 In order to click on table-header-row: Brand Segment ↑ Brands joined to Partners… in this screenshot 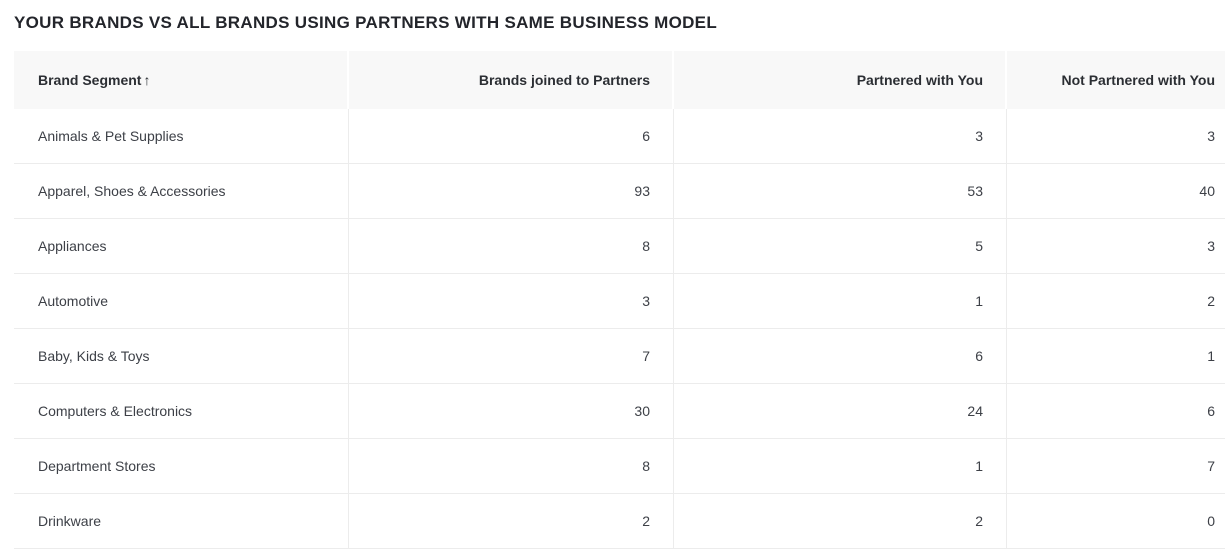, I will do `click(619, 80)`.